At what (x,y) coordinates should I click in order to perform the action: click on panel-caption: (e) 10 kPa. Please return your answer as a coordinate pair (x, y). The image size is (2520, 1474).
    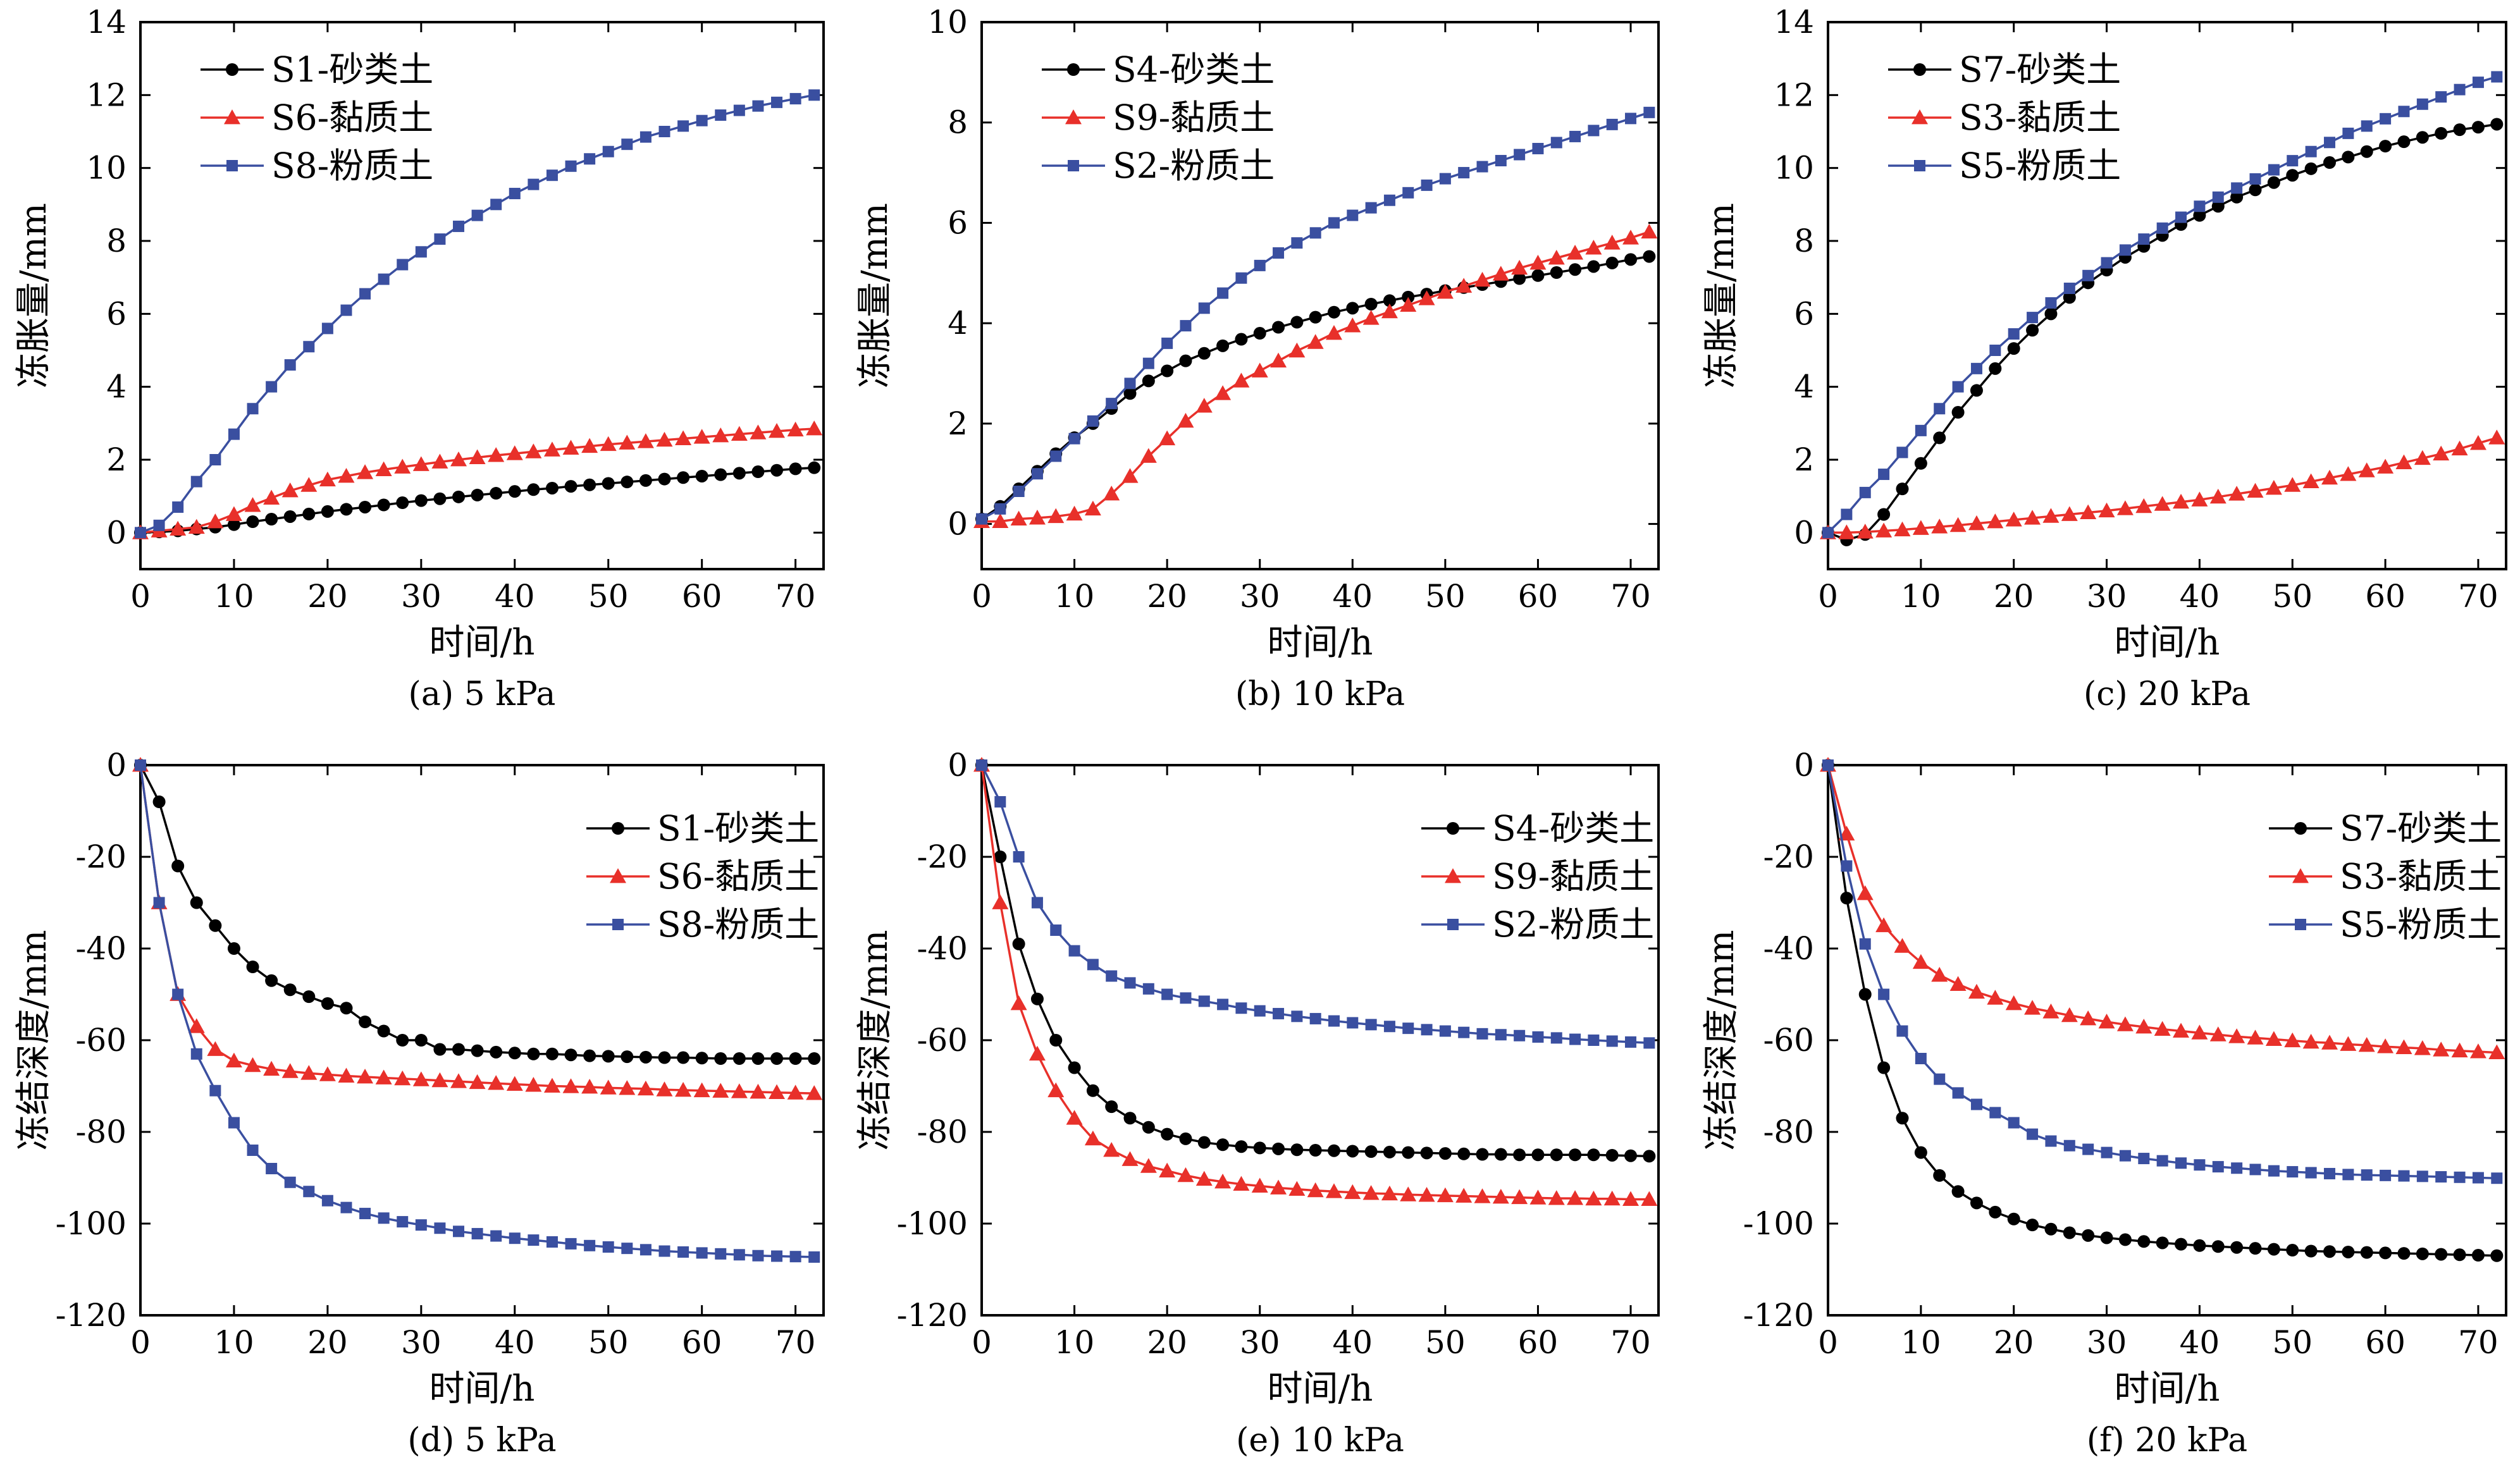
    Looking at the image, I should click on (1320, 1441).